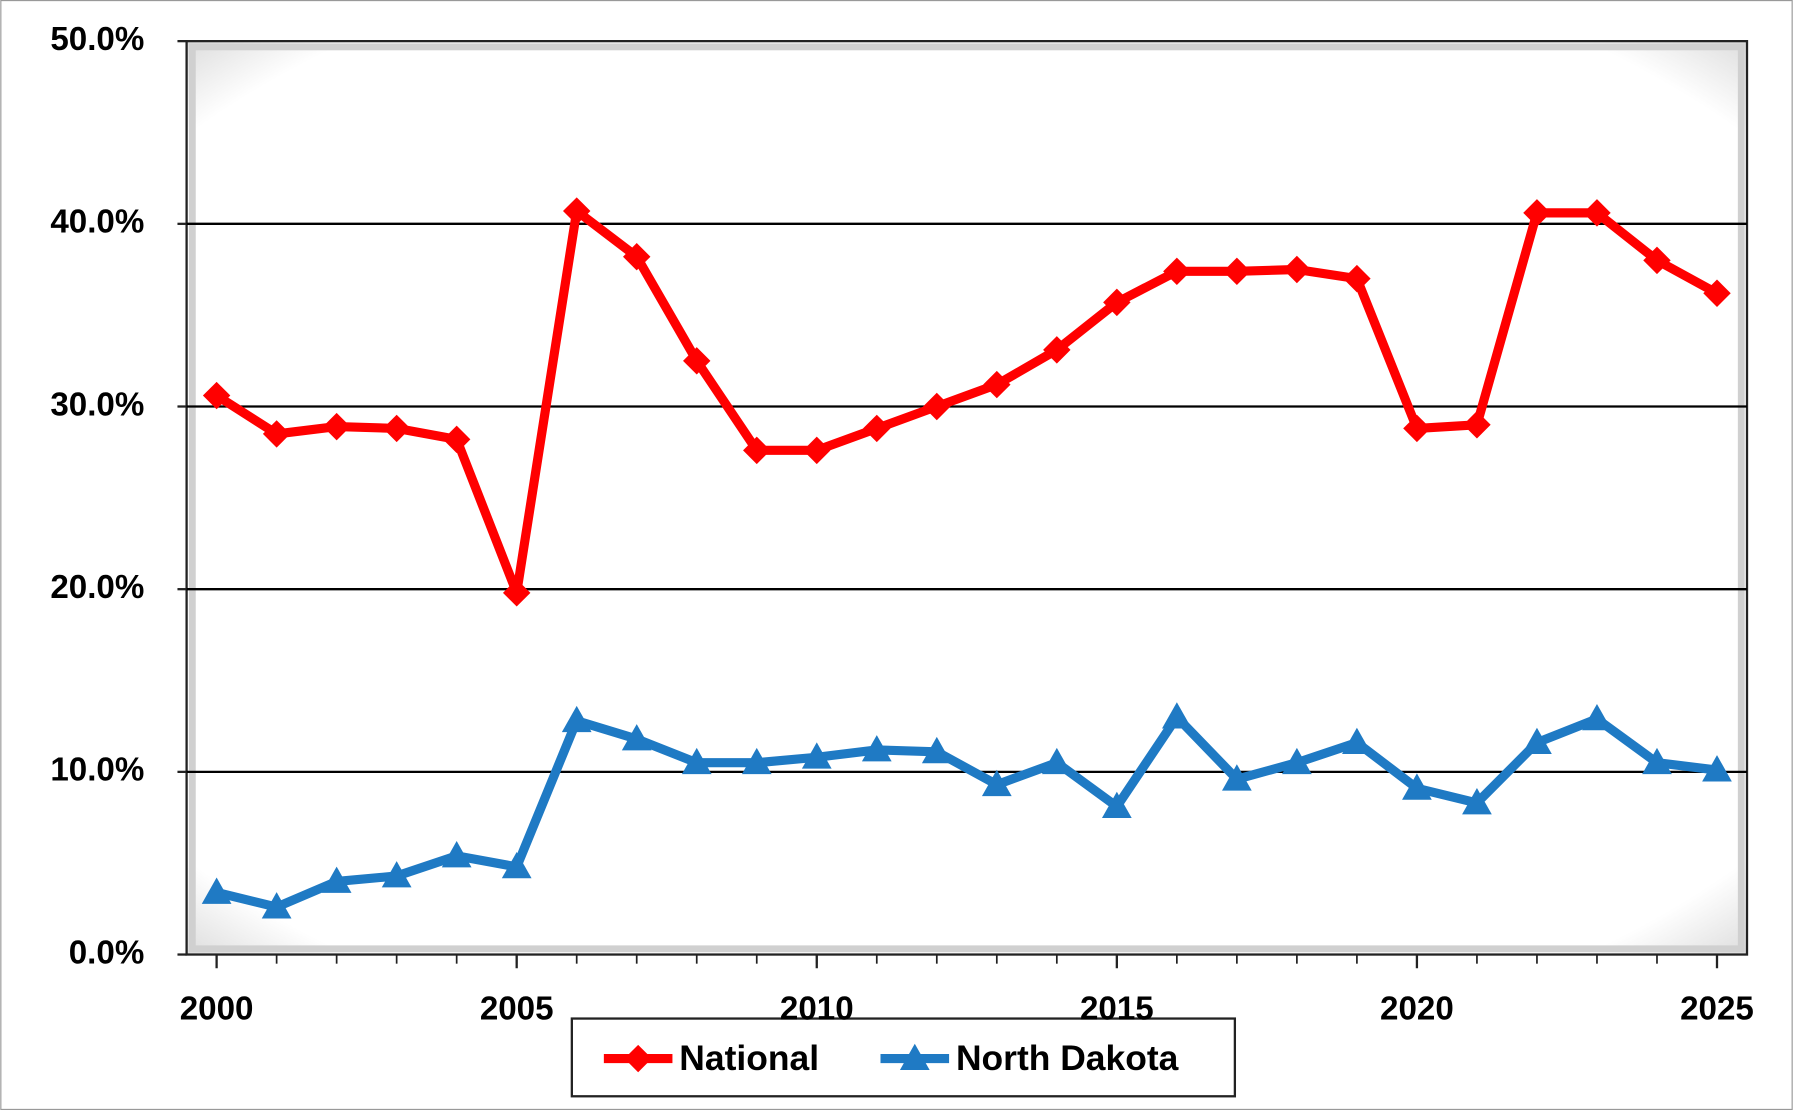  What do you see at coordinates (749, 1058) in the screenshot?
I see `legend-label: National` at bounding box center [749, 1058].